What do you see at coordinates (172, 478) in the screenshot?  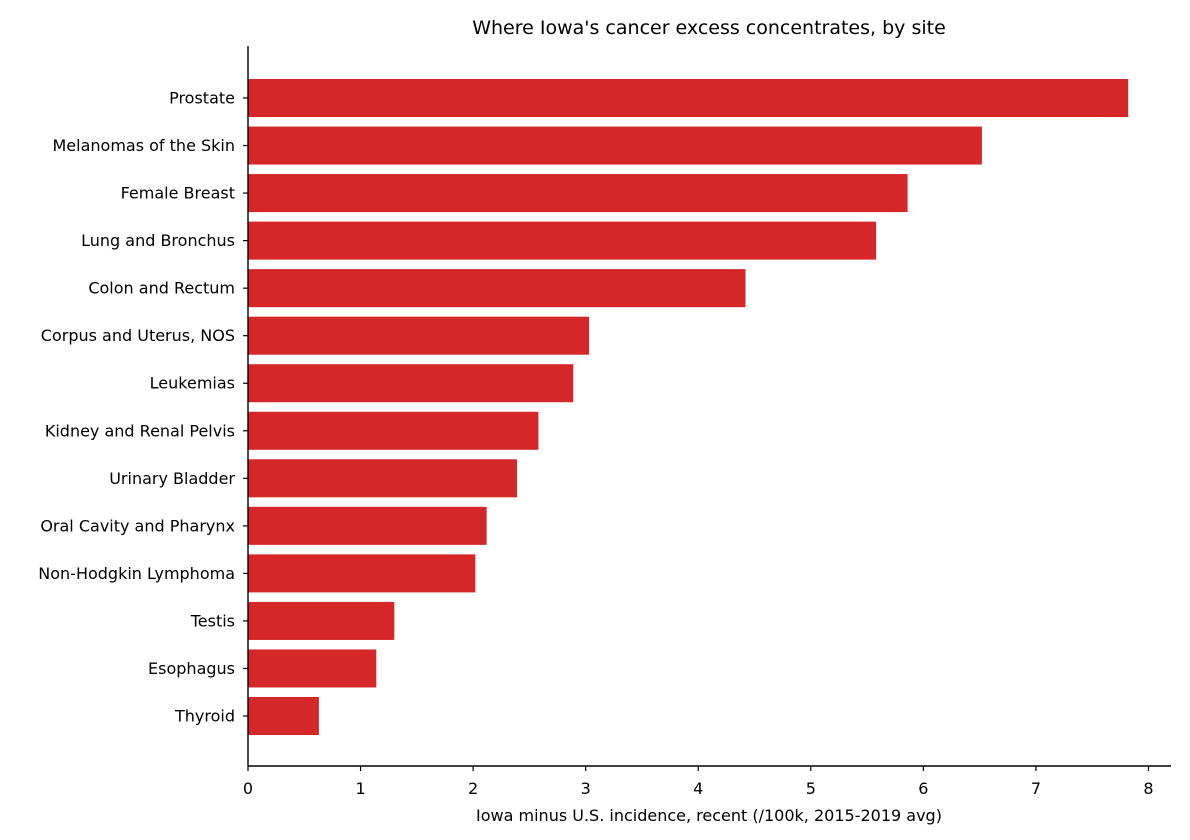 I see `y-tick-label: Urinary Bladder` at bounding box center [172, 478].